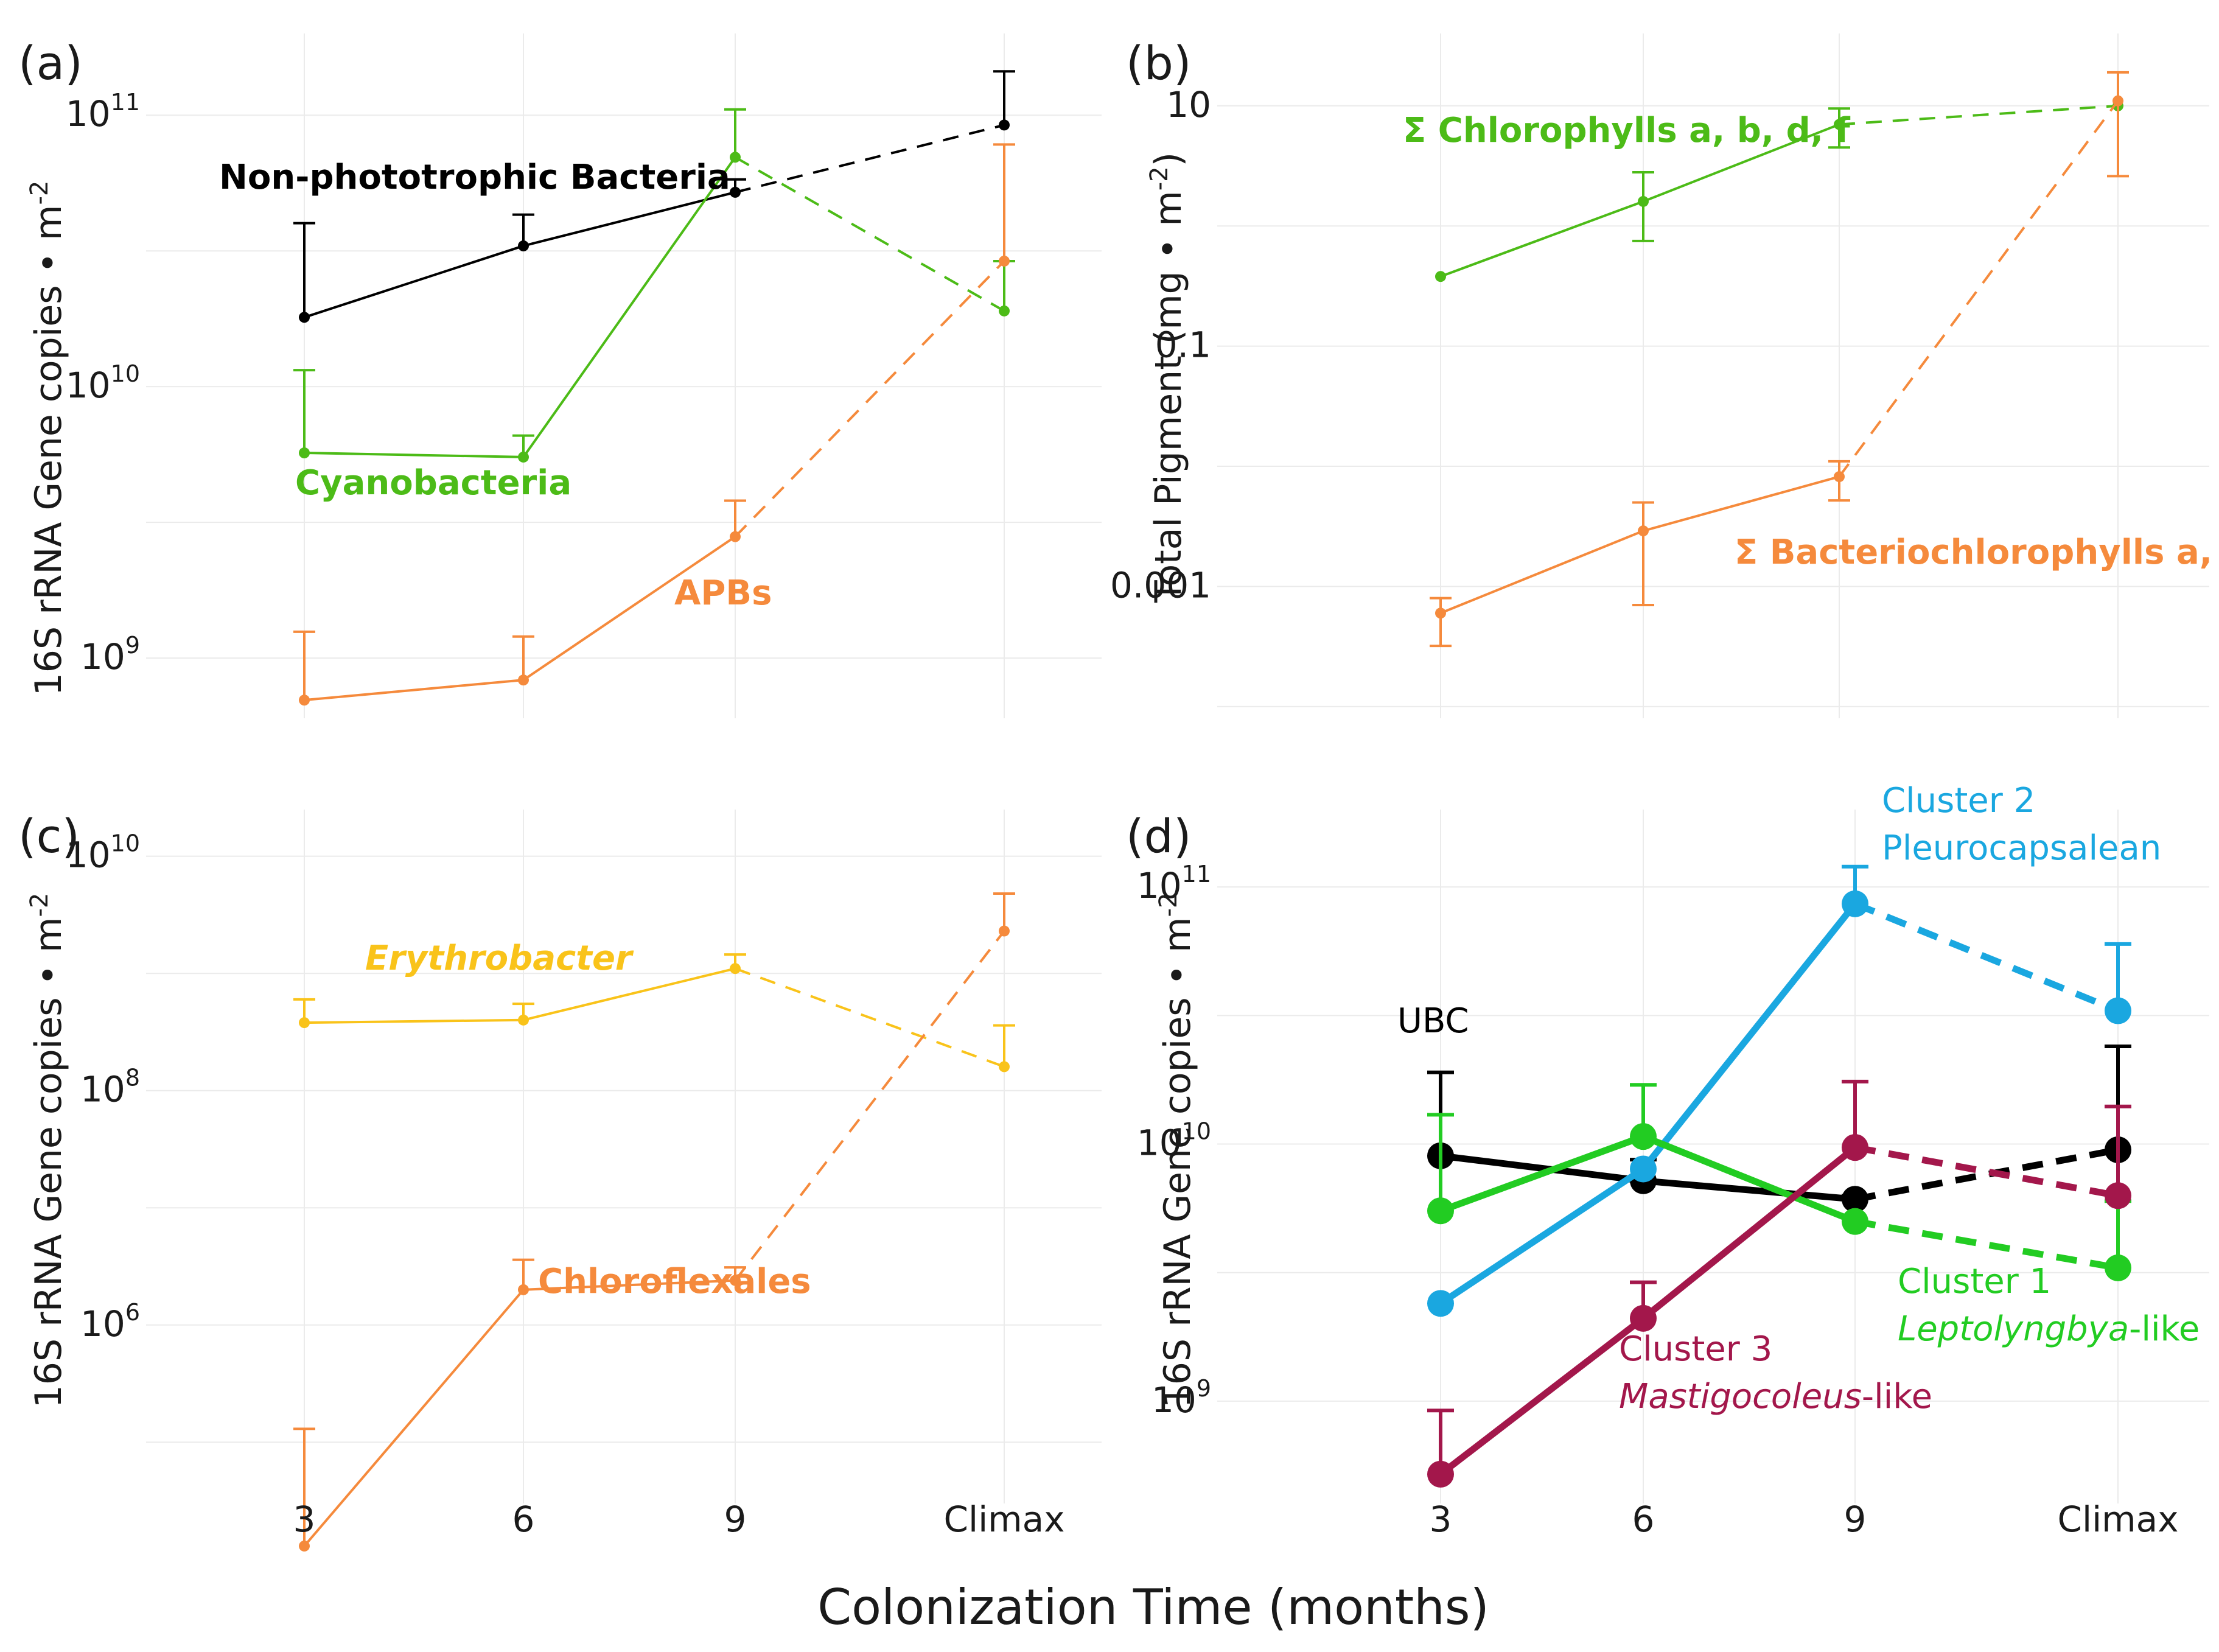 The width and height of the screenshot is (2219, 1652). I want to click on panel-d-cluster-3-mastigocoleus-like-series, so click(1779, 1283).